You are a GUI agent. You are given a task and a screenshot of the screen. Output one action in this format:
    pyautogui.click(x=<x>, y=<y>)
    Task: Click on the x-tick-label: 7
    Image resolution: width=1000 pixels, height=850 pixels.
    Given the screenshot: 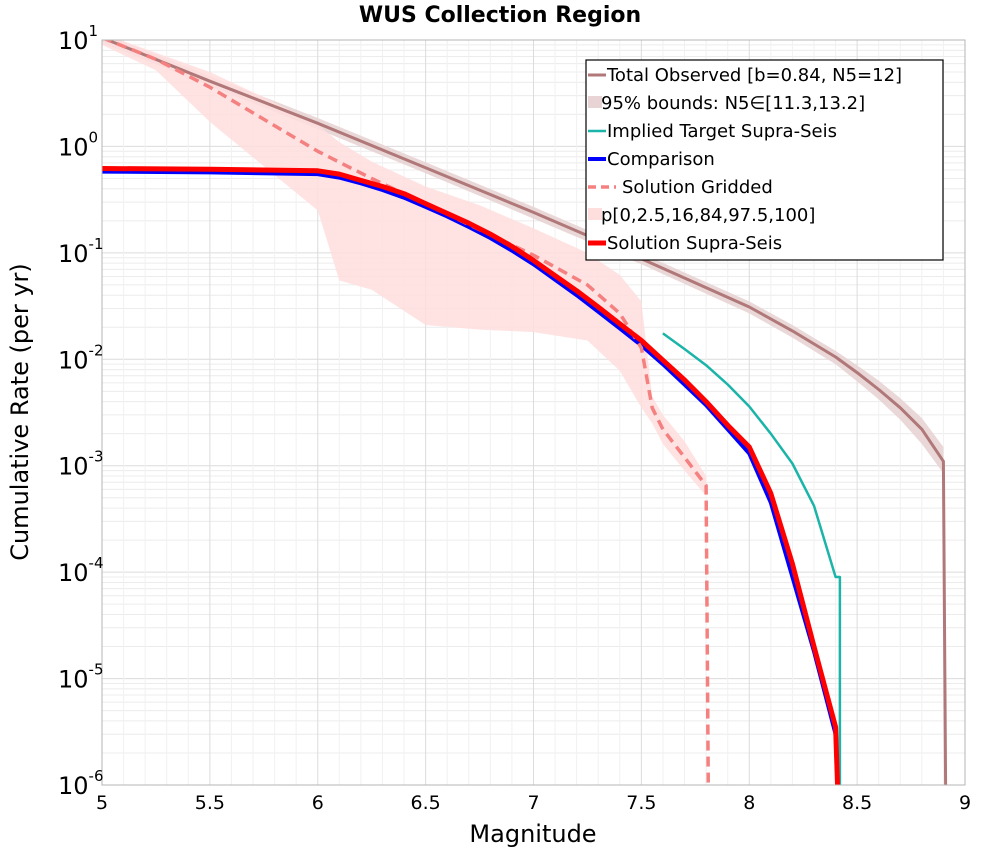 What is the action you would take?
    pyautogui.click(x=533, y=803)
    